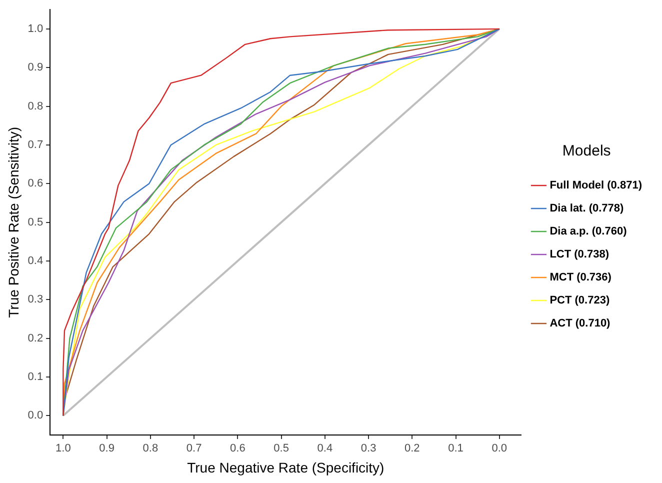  Describe the element at coordinates (412, 448) in the screenshot. I see `x-tick-label: 0.2` at that location.